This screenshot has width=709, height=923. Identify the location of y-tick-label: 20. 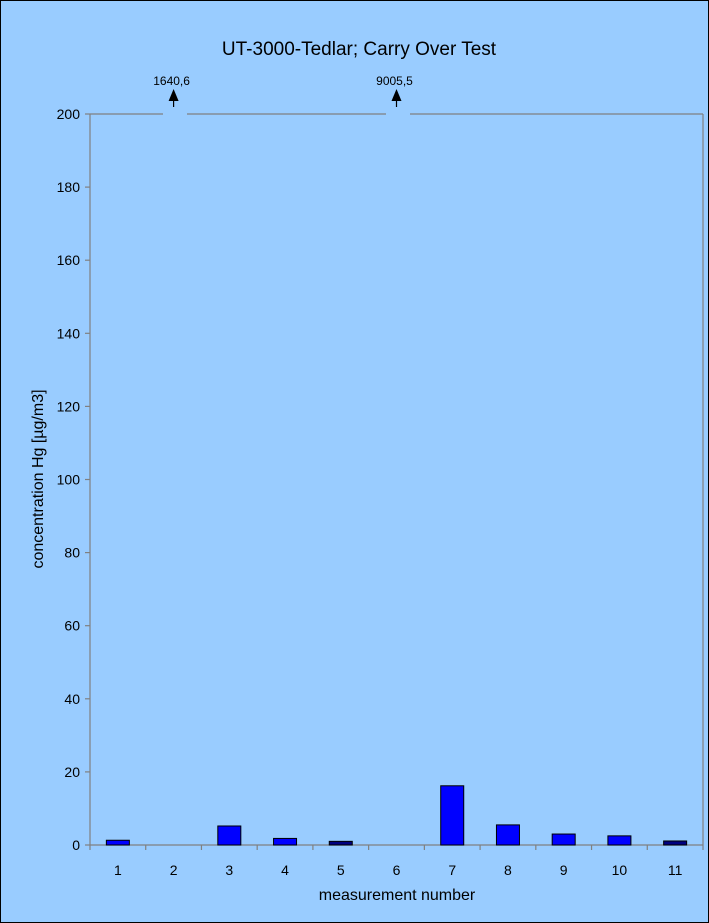
(72, 772).